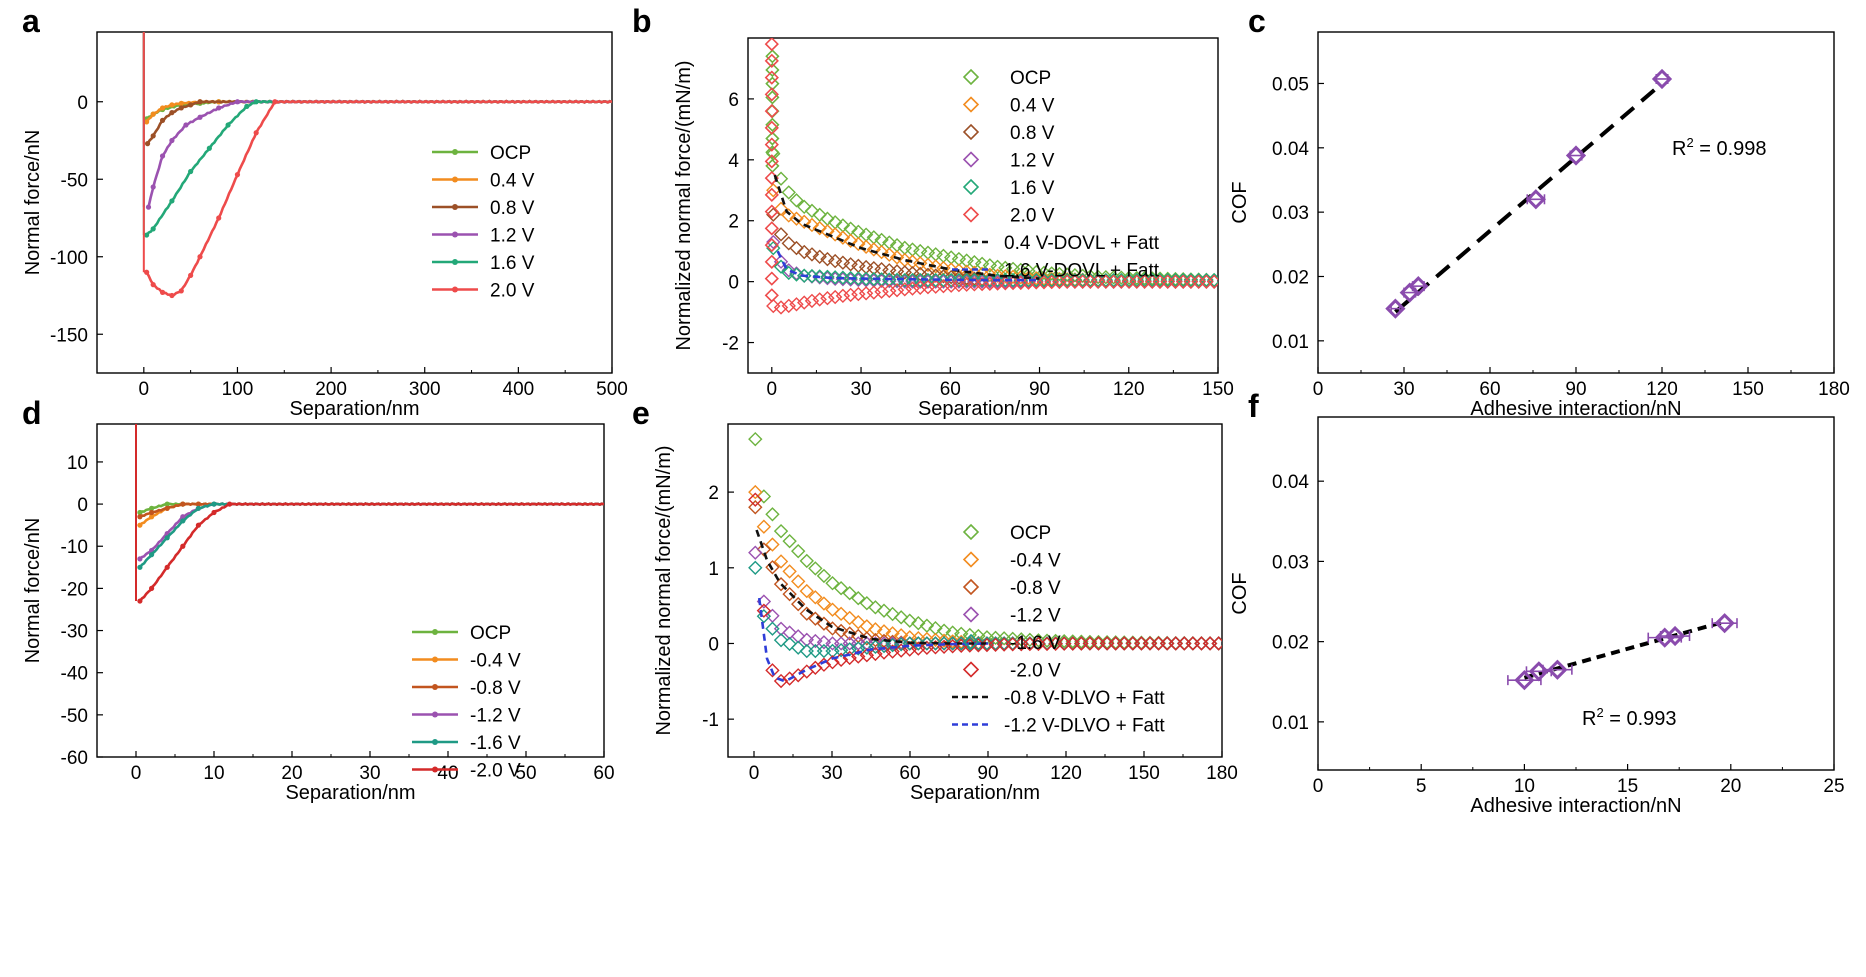 Image resolution: width=1866 pixels, height=977 pixels. Describe the element at coordinates (733, 222) in the screenshot. I see `y-tick-label: 2` at that location.